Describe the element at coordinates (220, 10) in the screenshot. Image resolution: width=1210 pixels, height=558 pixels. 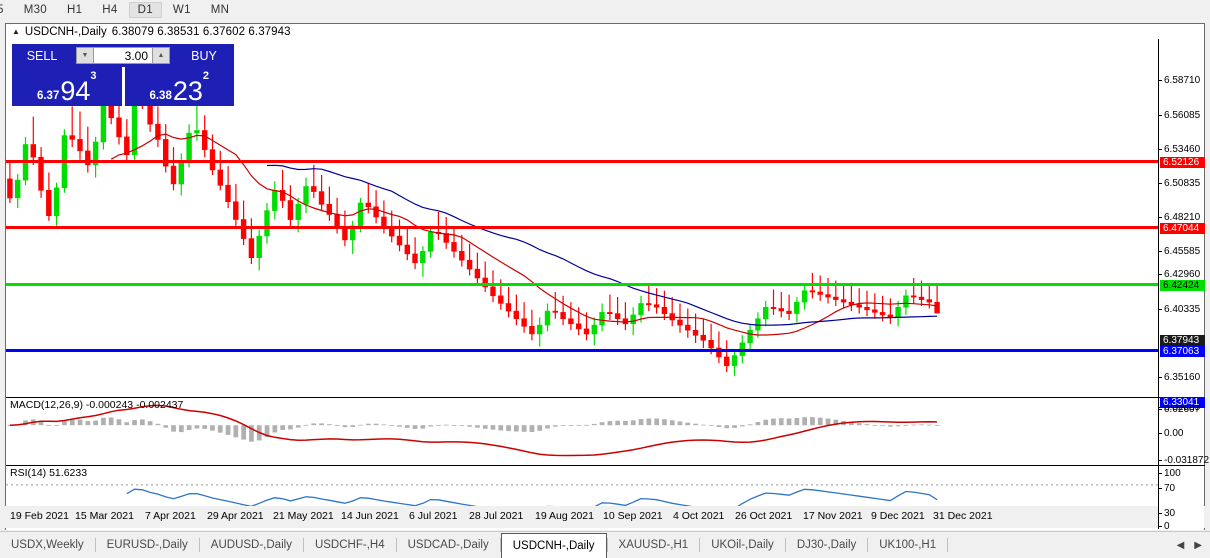
I see `timeframe-mn: MN` at that location.